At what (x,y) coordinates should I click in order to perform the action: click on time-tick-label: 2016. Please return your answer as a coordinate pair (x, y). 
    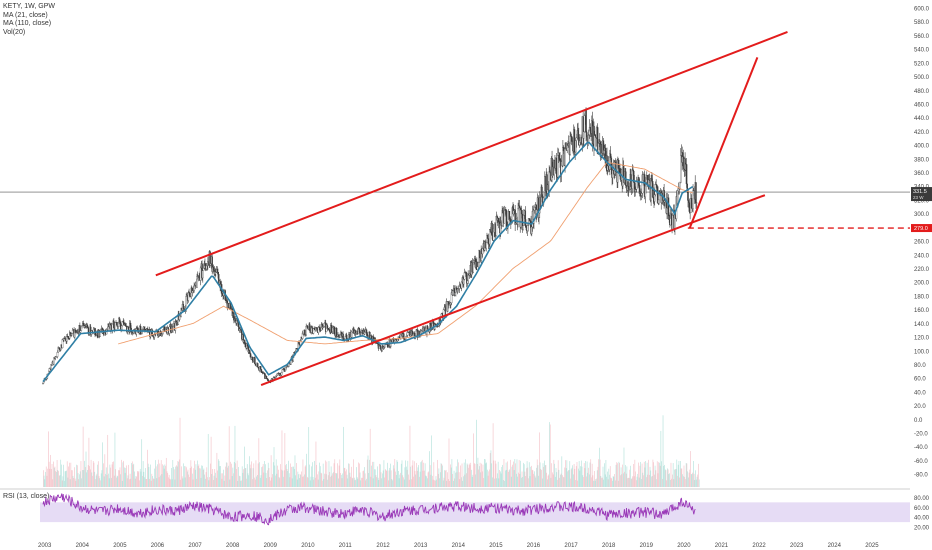
    Looking at the image, I should click on (534, 546).